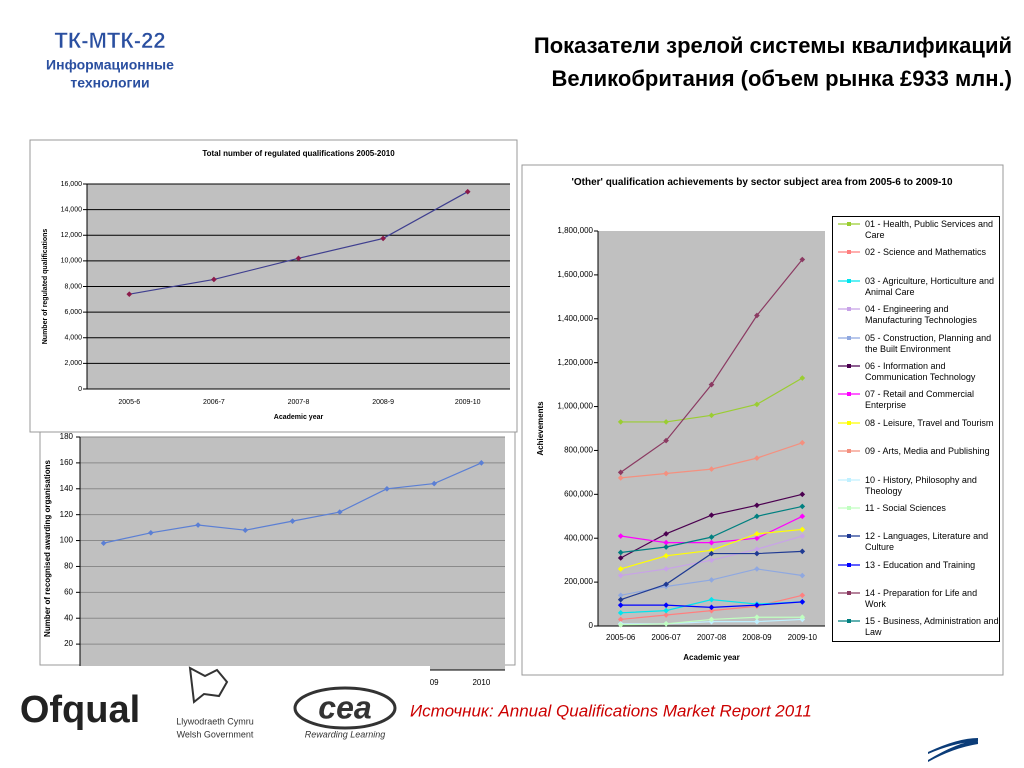  Describe the element at coordinates (80, 710) in the screenshot. I see `ofqual-logo: Ofqual` at that location.